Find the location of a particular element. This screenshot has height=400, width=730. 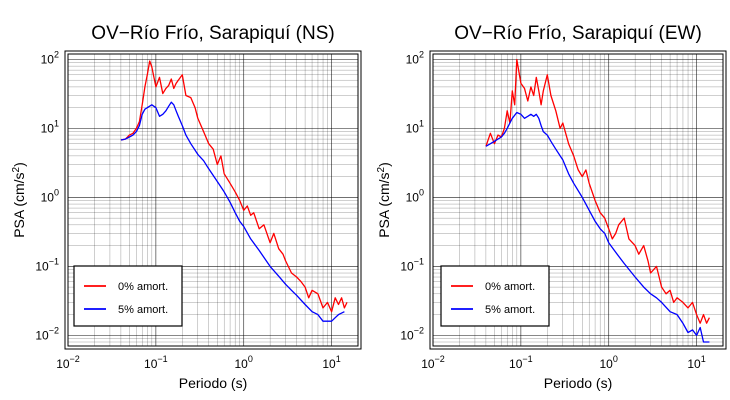

chart-title: OV−Río Frío, Sarapiquí (EW) is located at coordinates (578, 33).